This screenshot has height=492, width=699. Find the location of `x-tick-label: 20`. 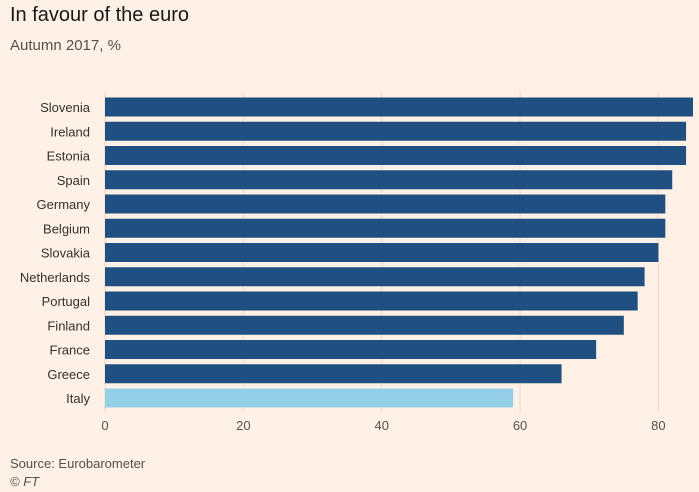

x-tick-label: 20 is located at coordinates (243, 425).